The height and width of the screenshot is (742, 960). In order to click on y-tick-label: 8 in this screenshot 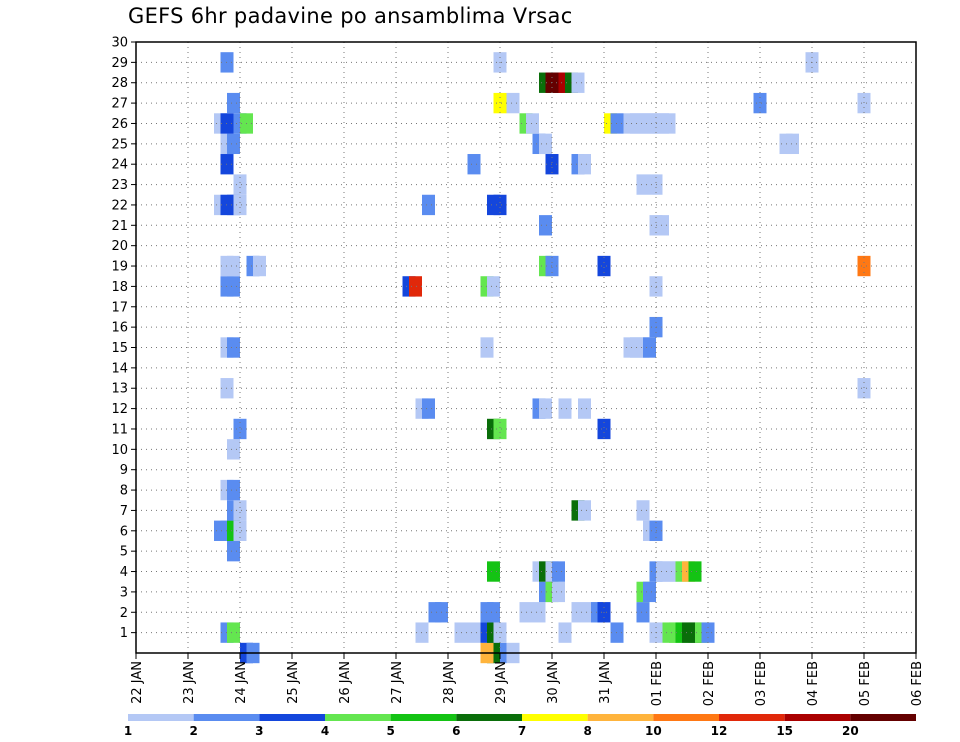, I will do `click(124, 491)`.